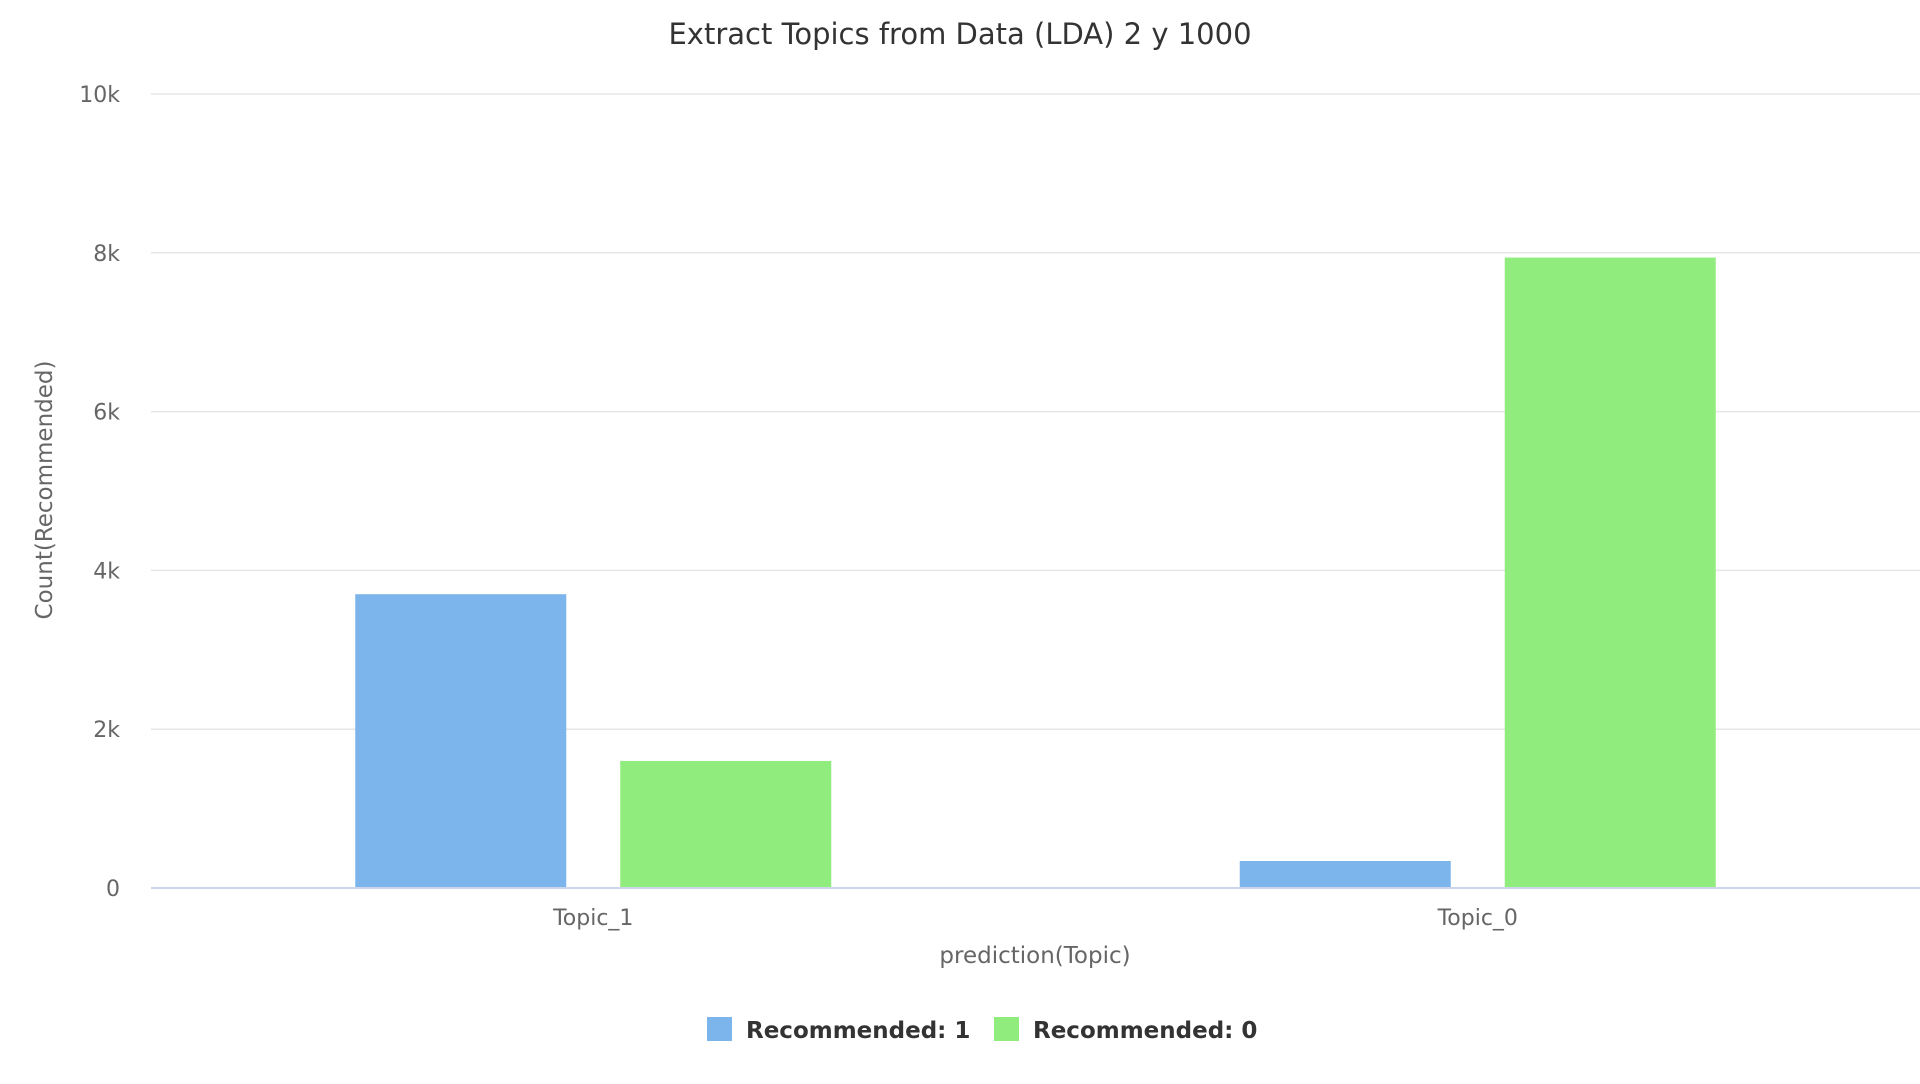 This screenshot has height=1084, width=1920. What do you see at coordinates (1145, 1031) in the screenshot?
I see `legend-label: Recommended: 0` at bounding box center [1145, 1031].